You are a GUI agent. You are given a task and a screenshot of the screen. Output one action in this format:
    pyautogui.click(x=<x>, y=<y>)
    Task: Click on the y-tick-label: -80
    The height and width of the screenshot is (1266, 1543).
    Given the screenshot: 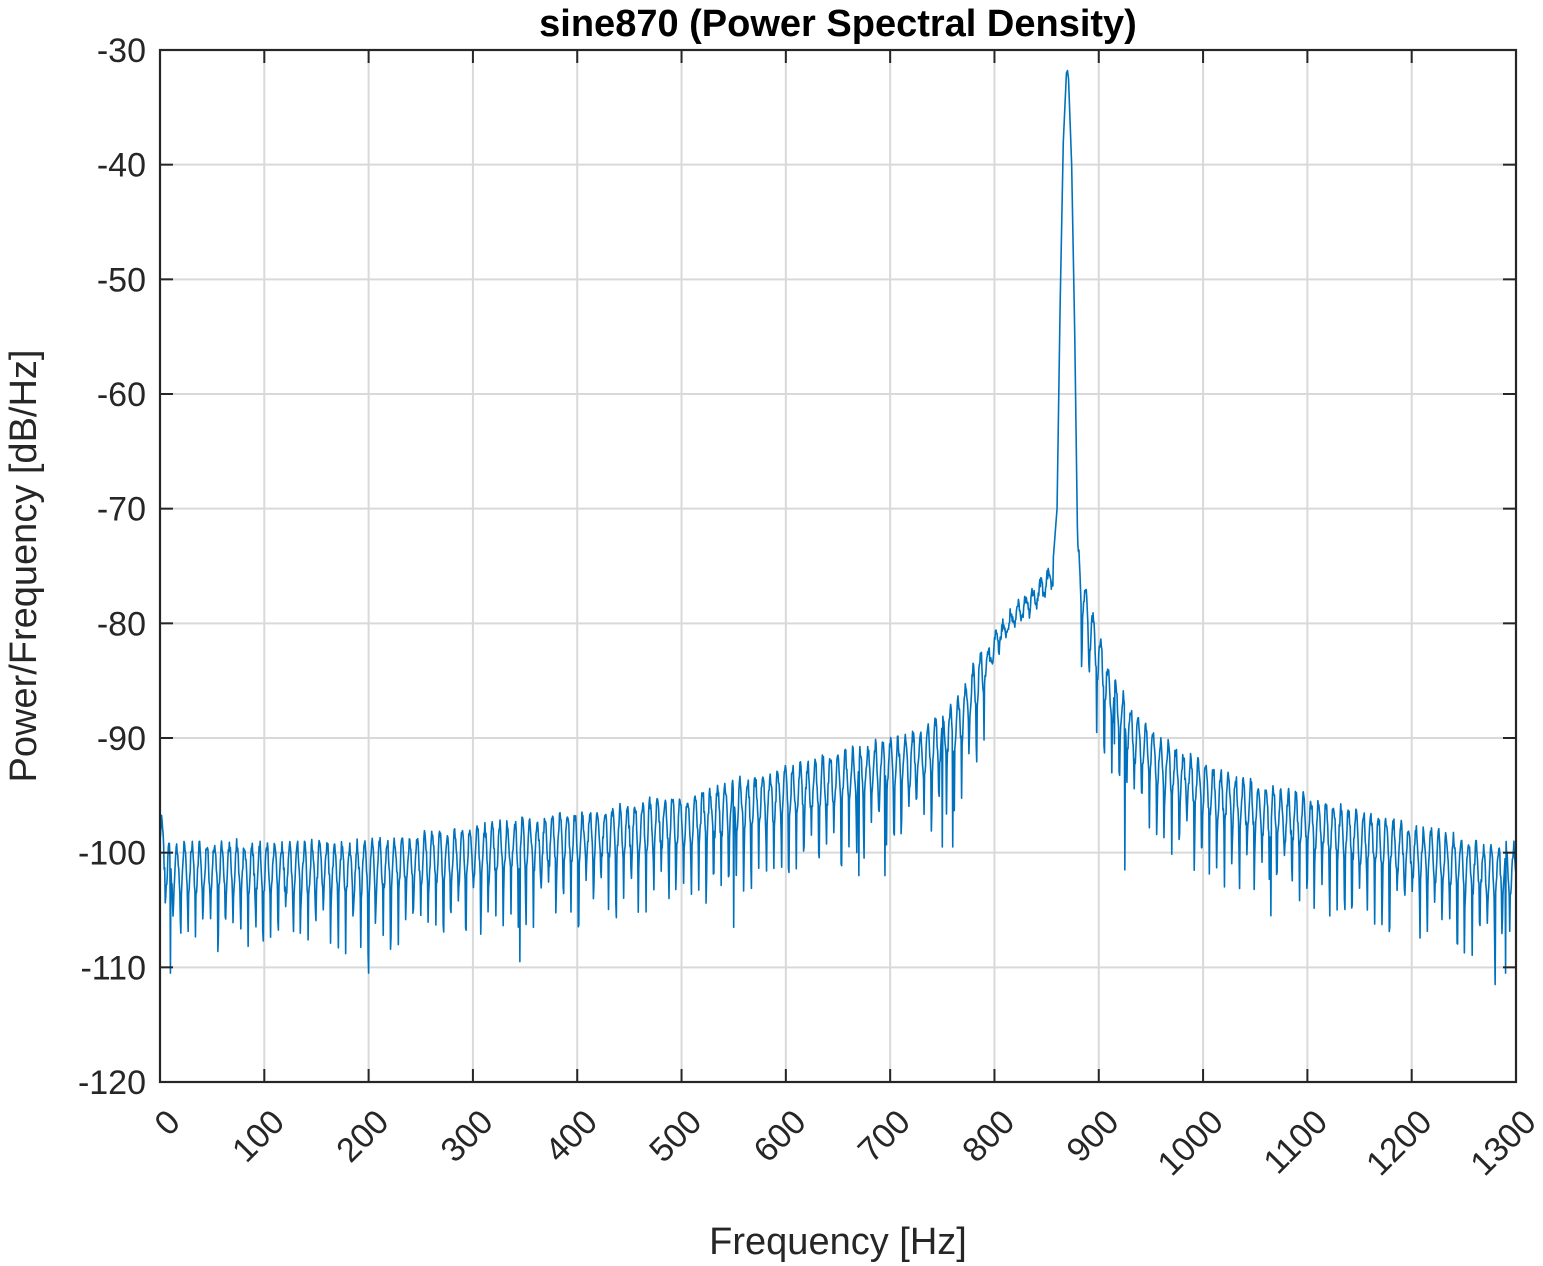 What is the action you would take?
    pyautogui.click(x=121, y=624)
    